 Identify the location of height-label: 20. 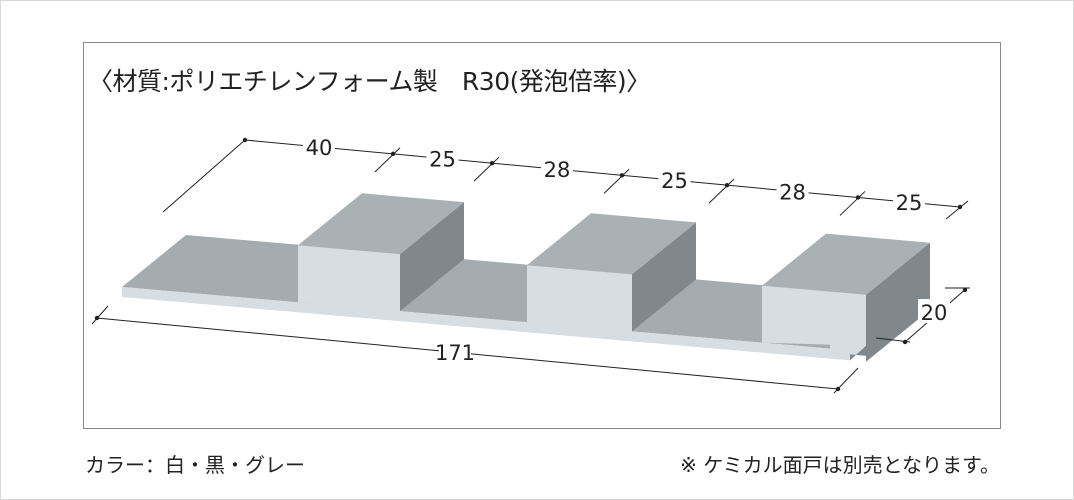
(934, 313).